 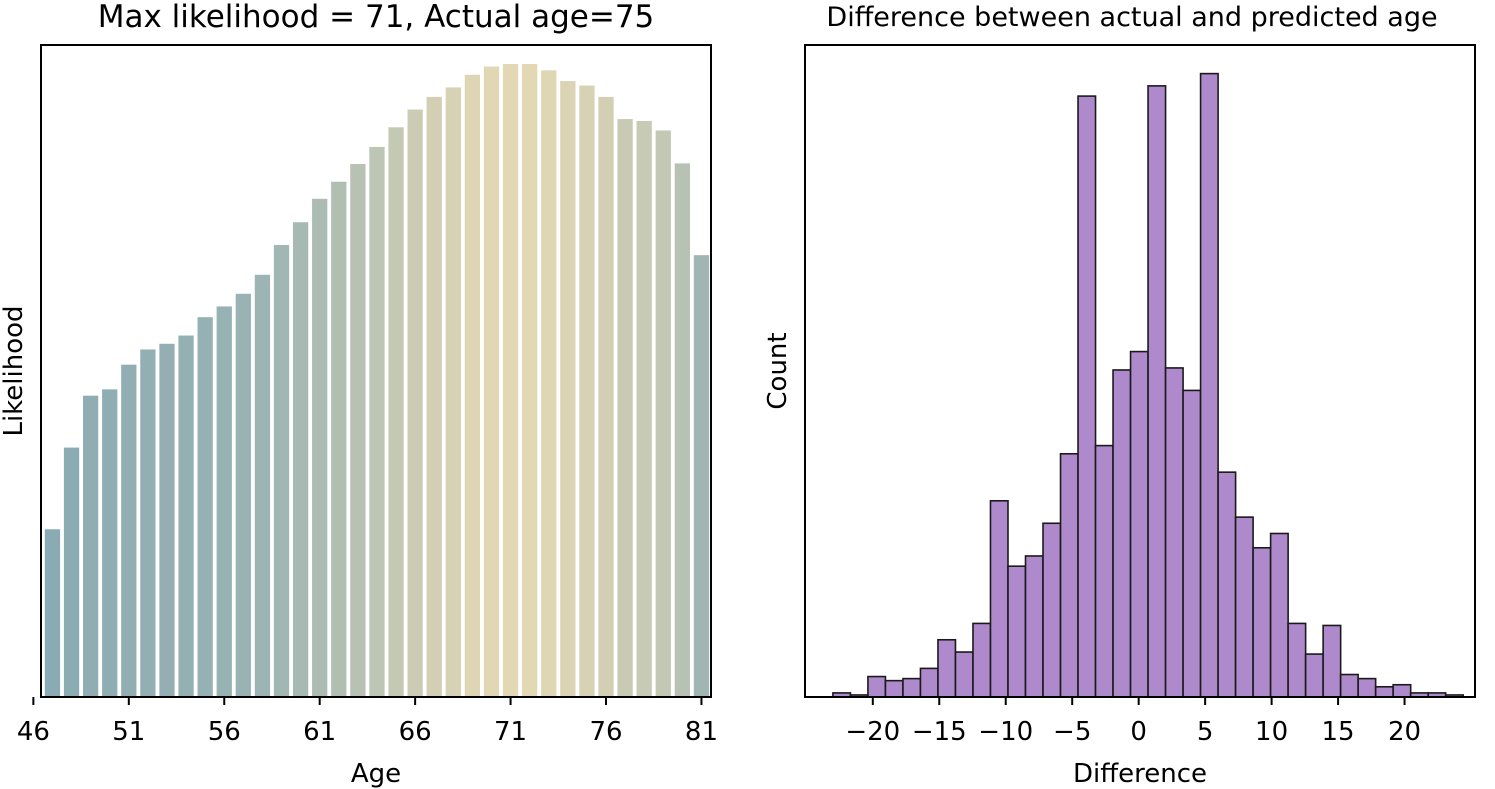 What do you see at coordinates (1205, 732) in the screenshot?
I see `chart2-tick-label: 5` at bounding box center [1205, 732].